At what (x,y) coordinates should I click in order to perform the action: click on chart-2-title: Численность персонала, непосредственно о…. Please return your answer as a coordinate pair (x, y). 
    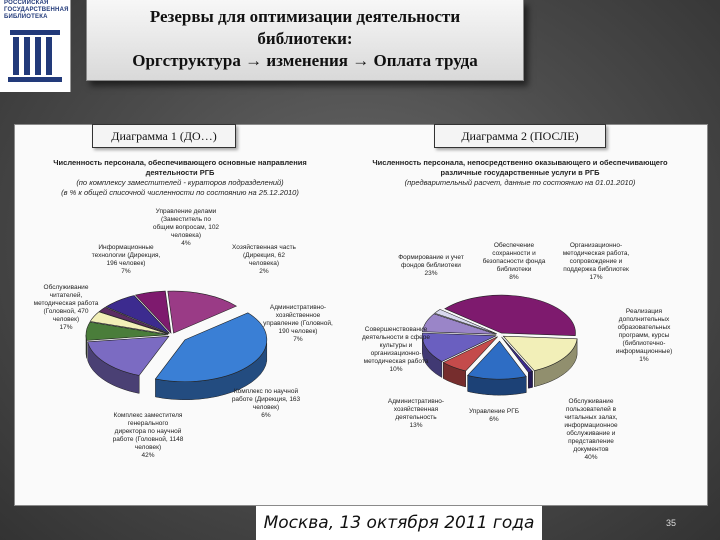
    Looking at the image, I should click on (520, 173).